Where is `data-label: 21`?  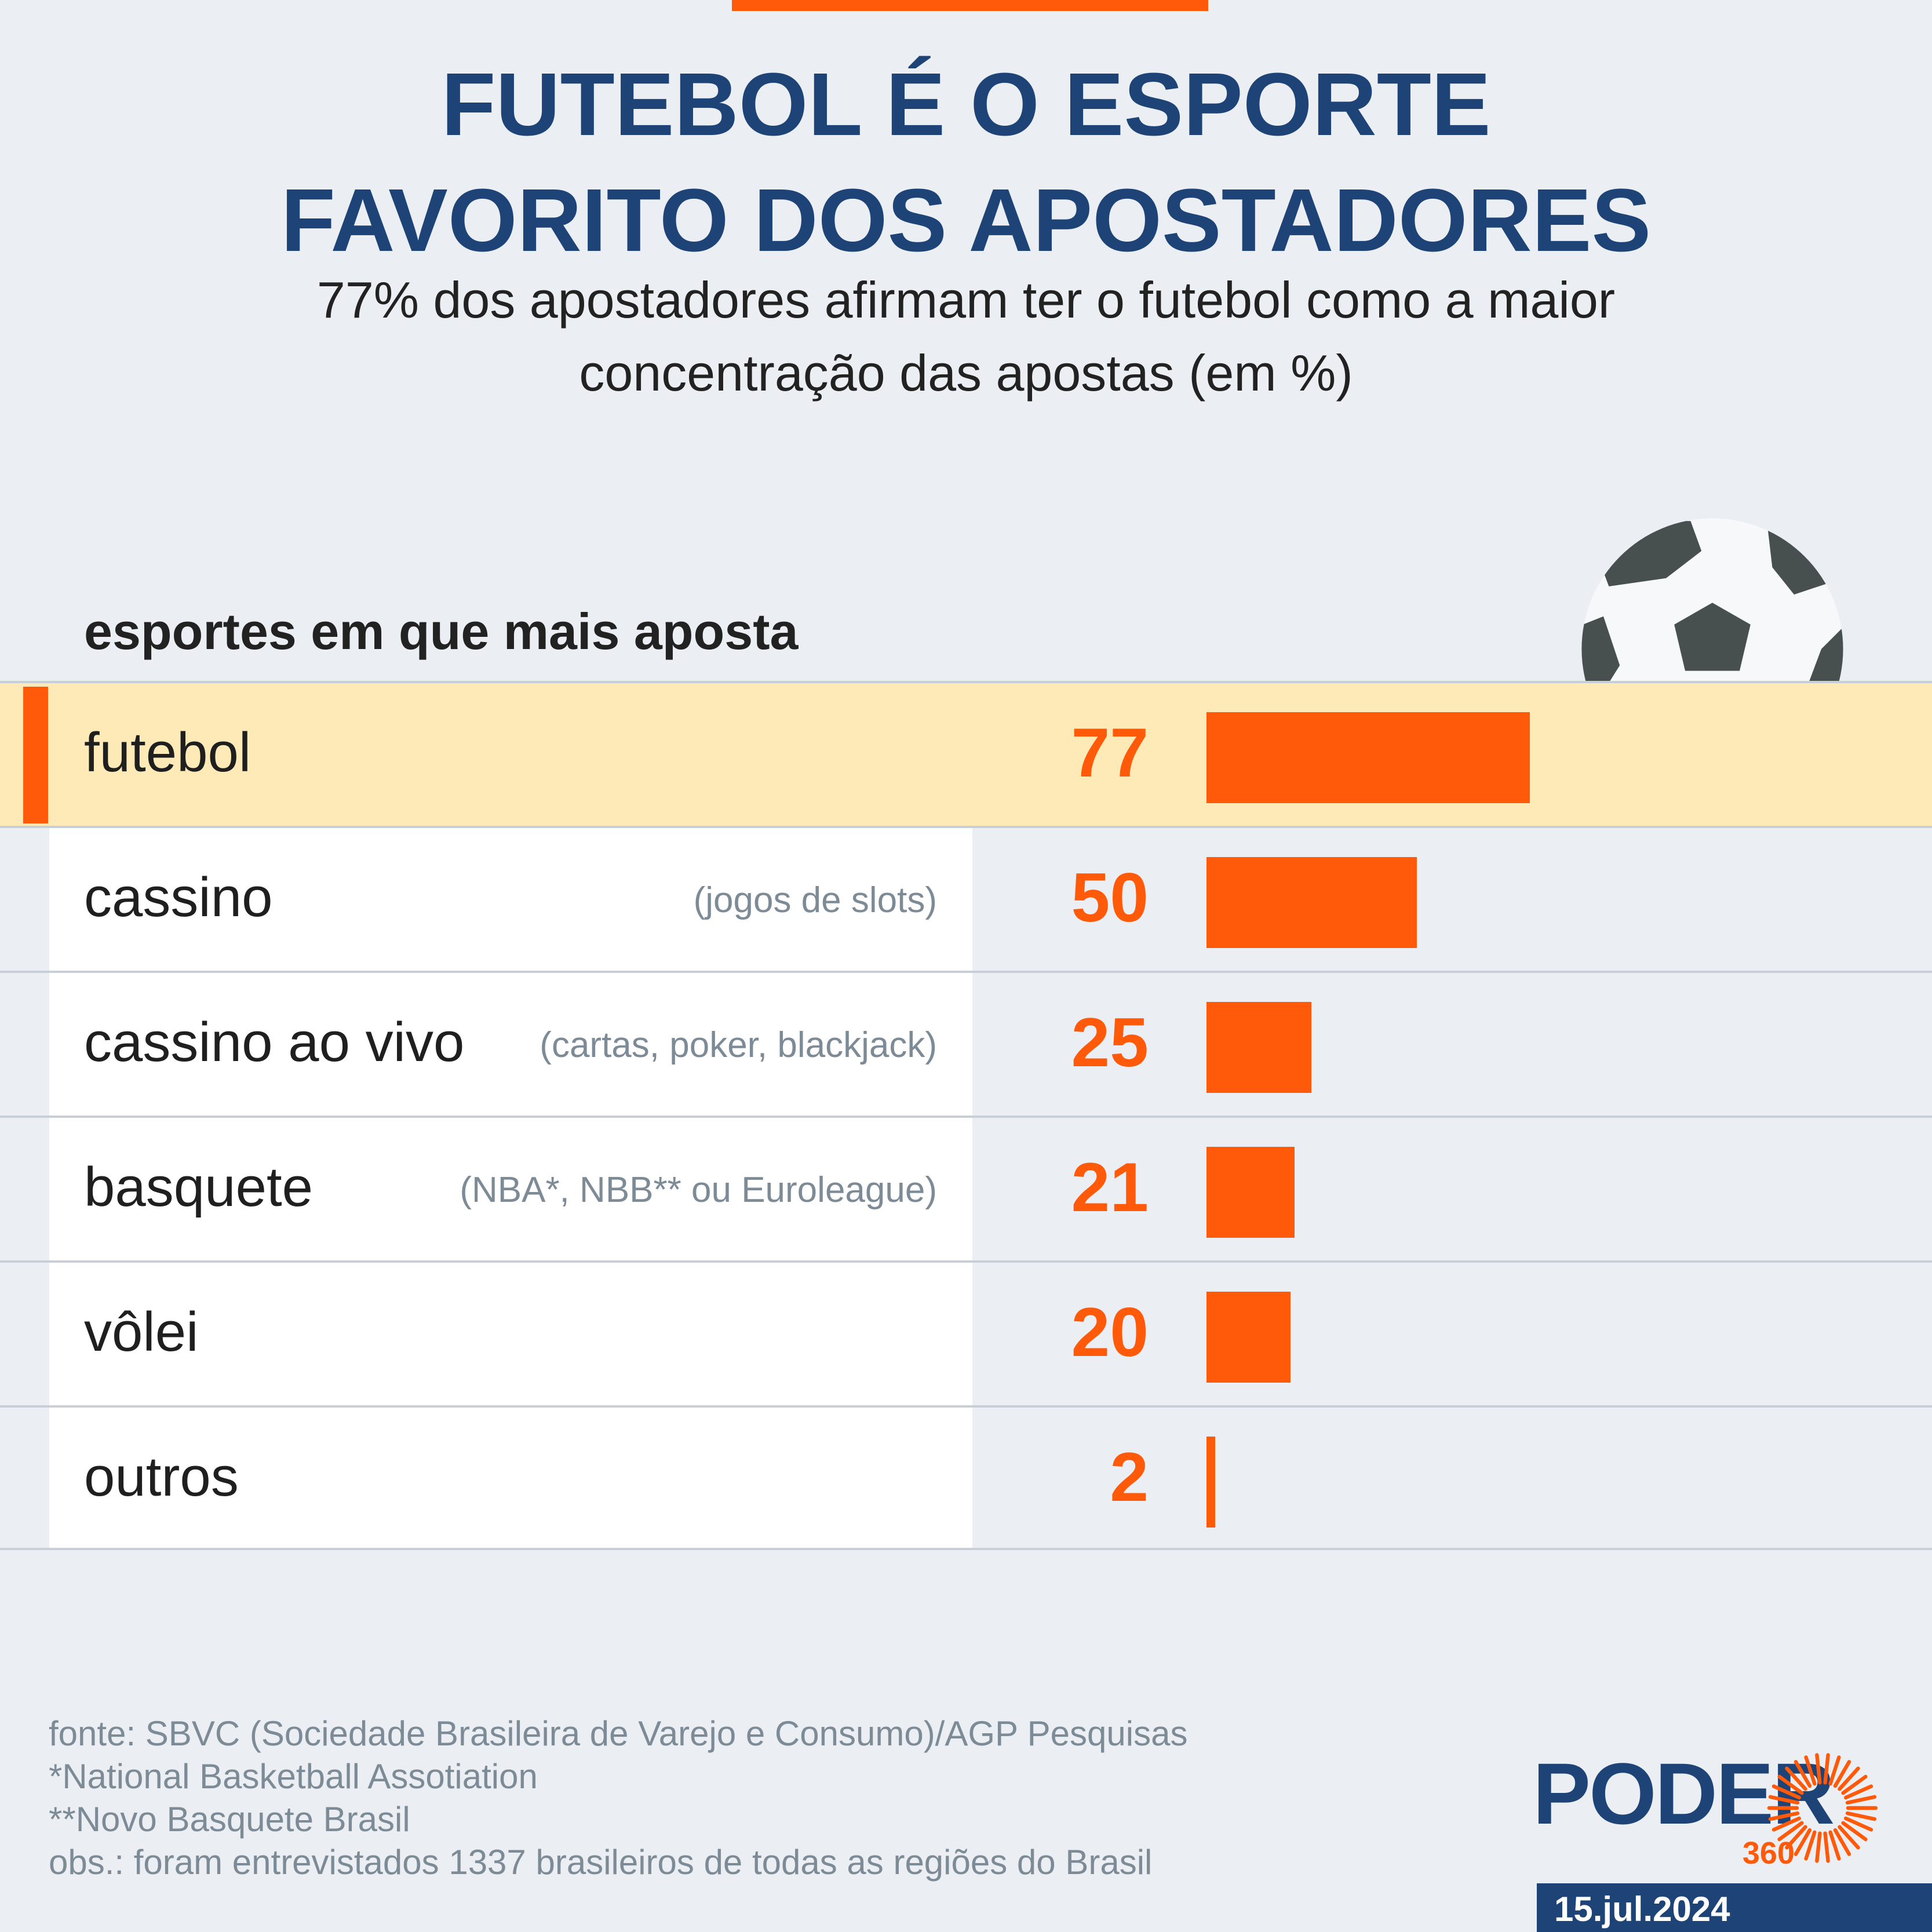 data-label: 21 is located at coordinates (1110, 1187).